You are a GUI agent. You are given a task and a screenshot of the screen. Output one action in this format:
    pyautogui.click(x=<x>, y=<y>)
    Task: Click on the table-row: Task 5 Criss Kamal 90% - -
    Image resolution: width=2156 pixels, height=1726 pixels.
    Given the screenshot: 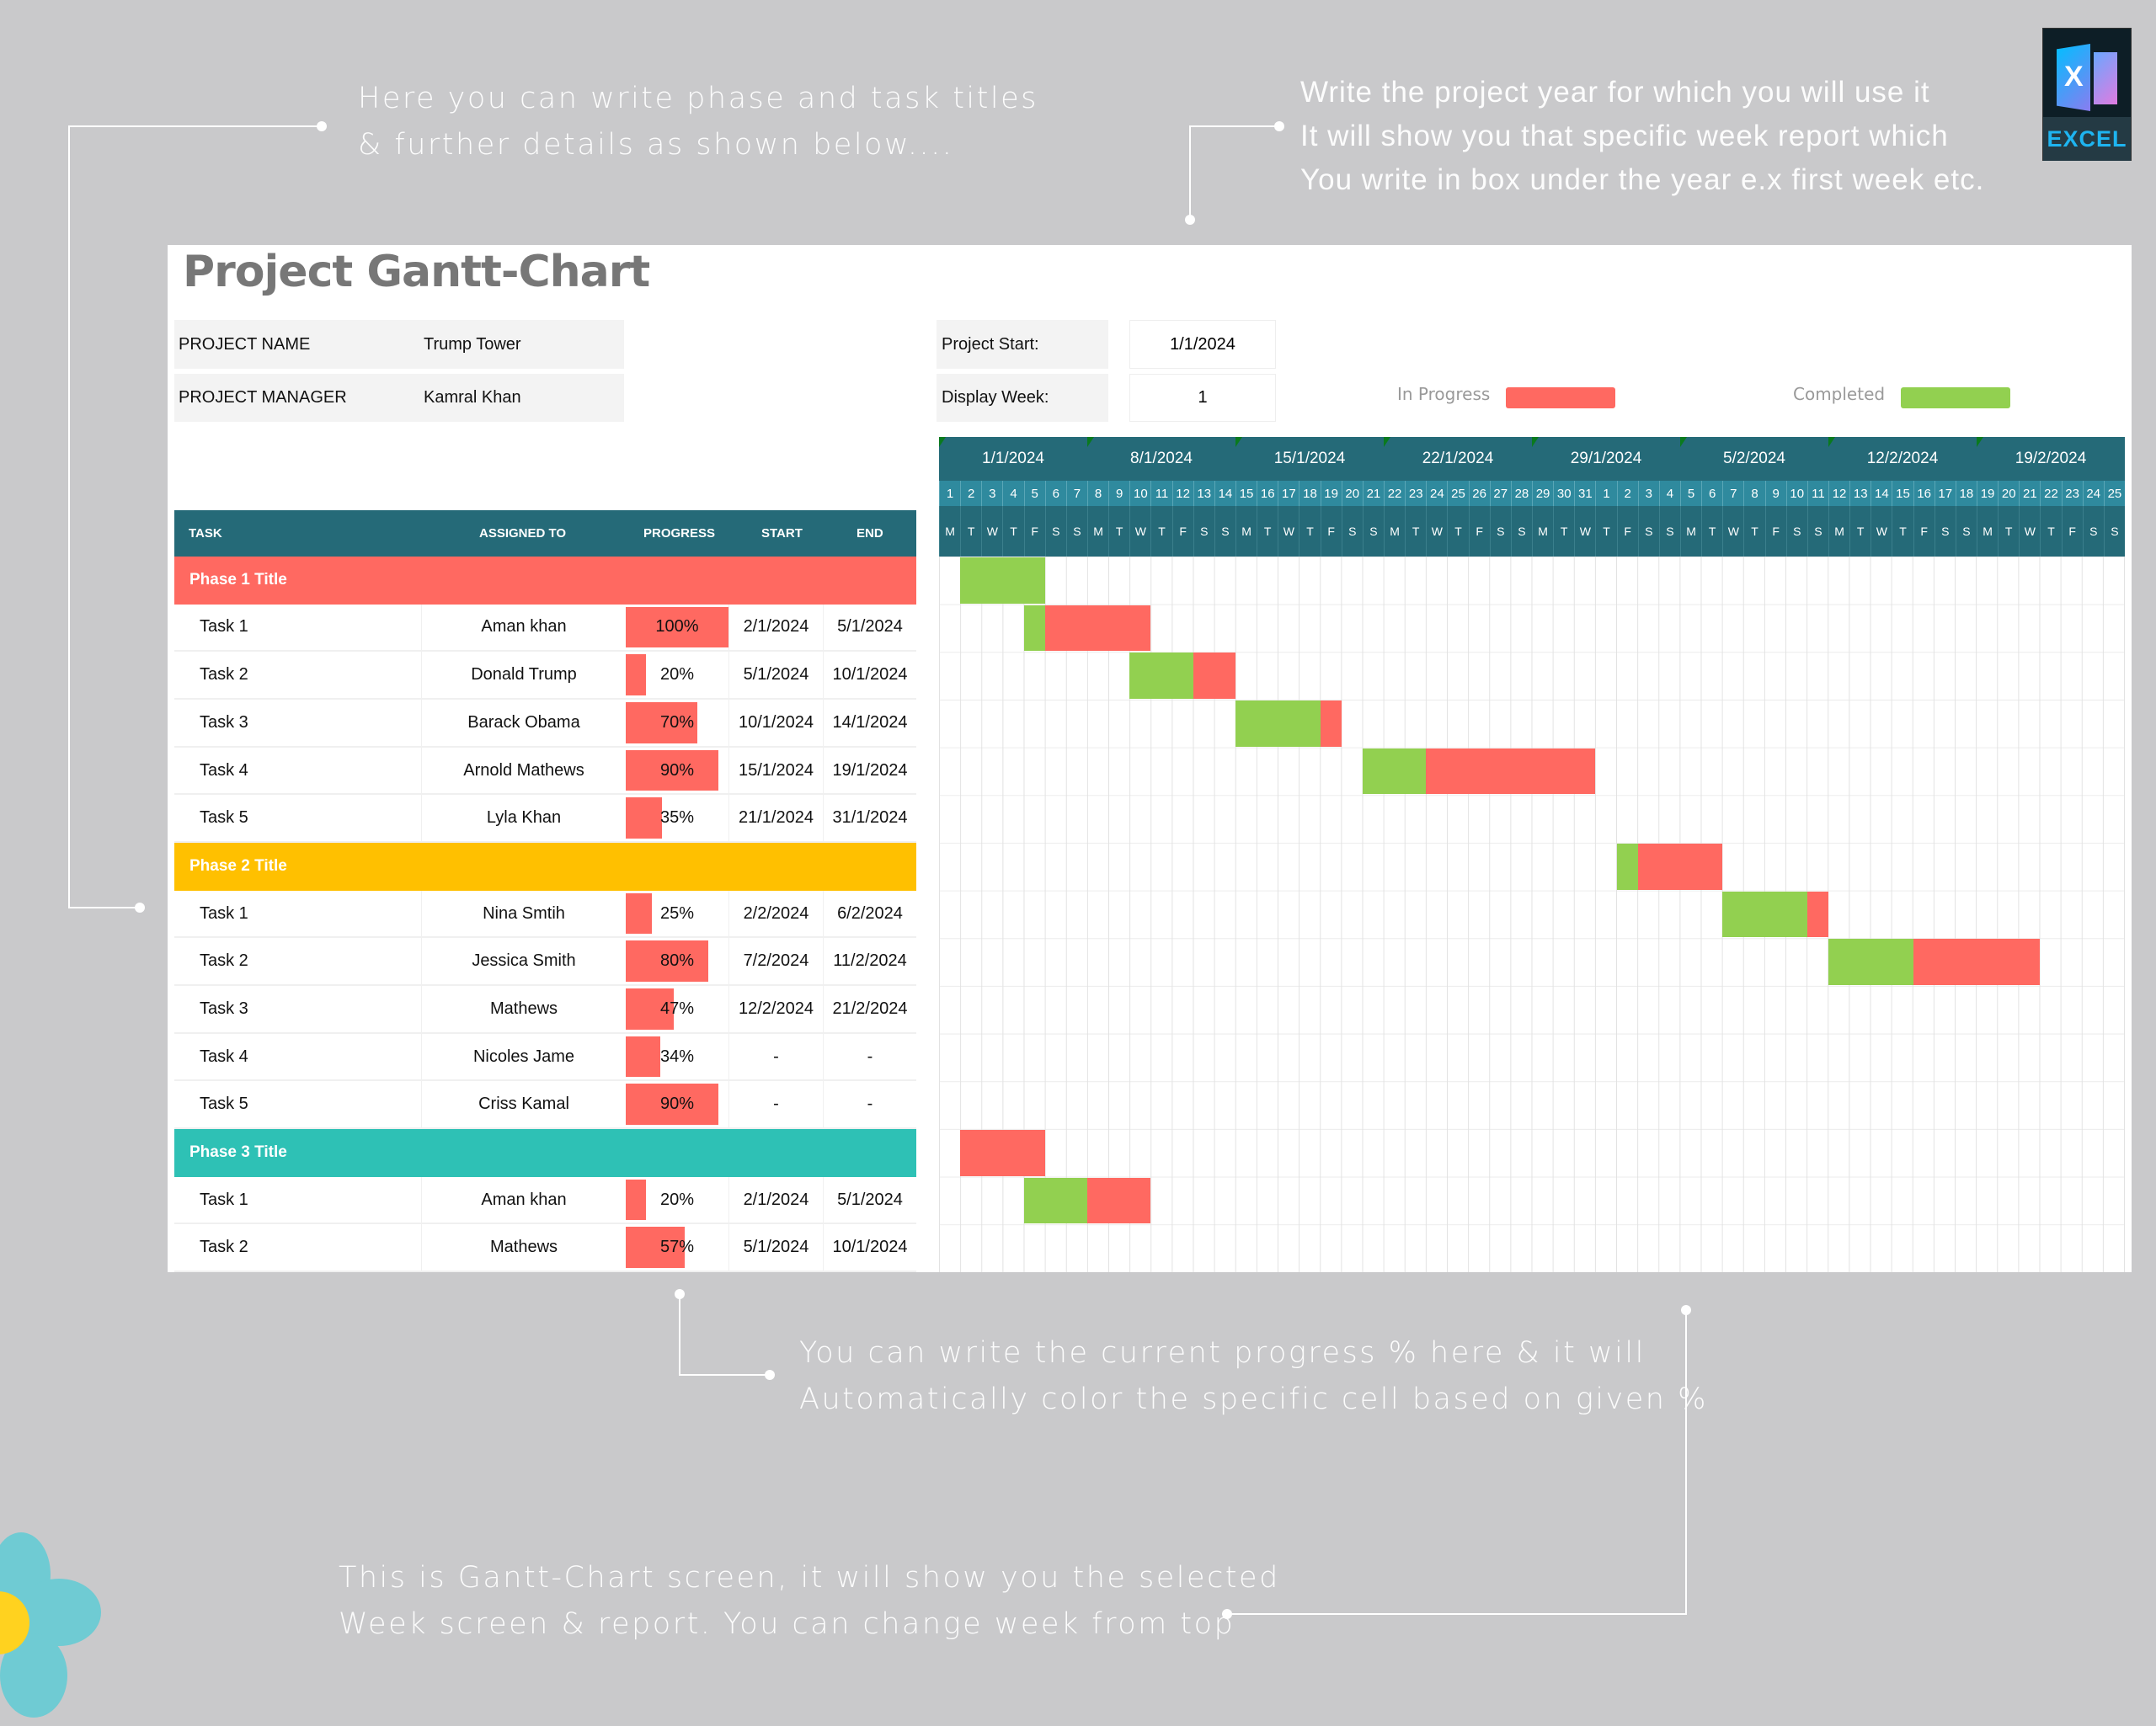 What is the action you would take?
    pyautogui.click(x=545, y=1105)
    